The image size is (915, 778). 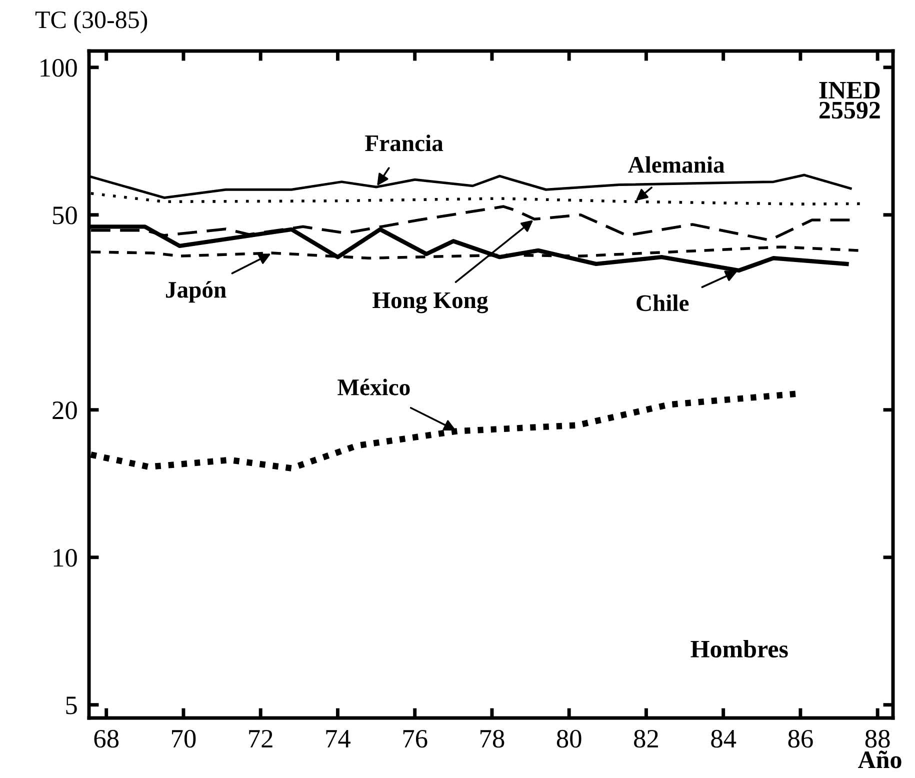 I want to click on series-label: México, so click(x=374, y=387).